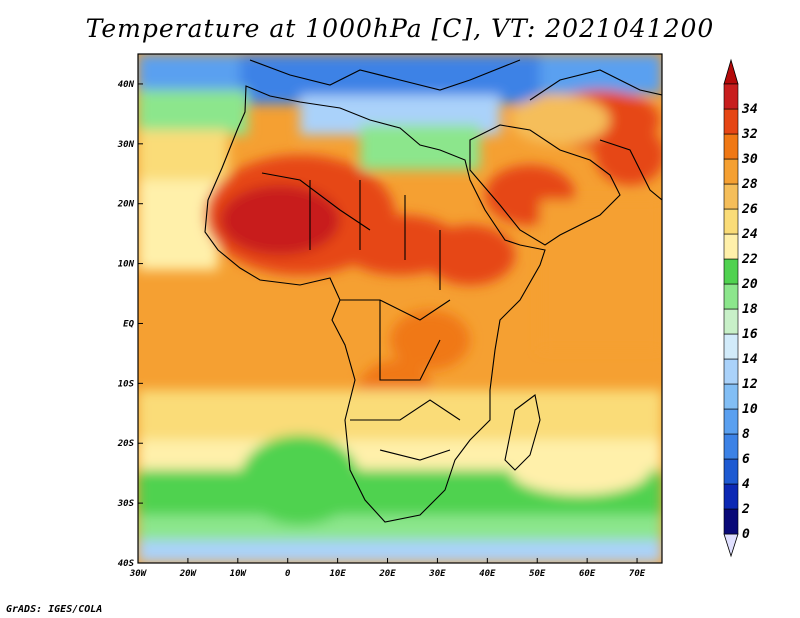 The height and width of the screenshot is (618, 800). I want to click on lat-tick-label: EQ, so click(128, 324).